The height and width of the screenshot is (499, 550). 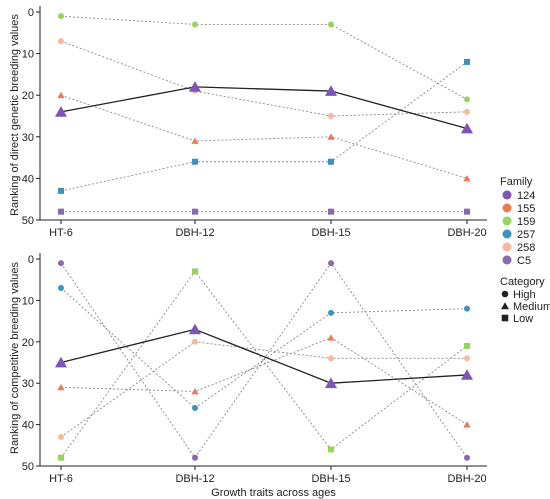 I want to click on legend-family-label: 258, so click(x=526, y=248).